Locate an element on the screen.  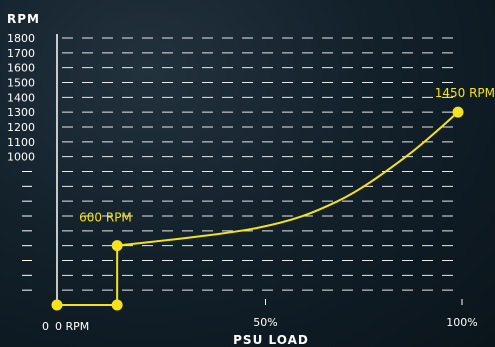
y-tick-label-1800: 1800 is located at coordinates (21, 38).